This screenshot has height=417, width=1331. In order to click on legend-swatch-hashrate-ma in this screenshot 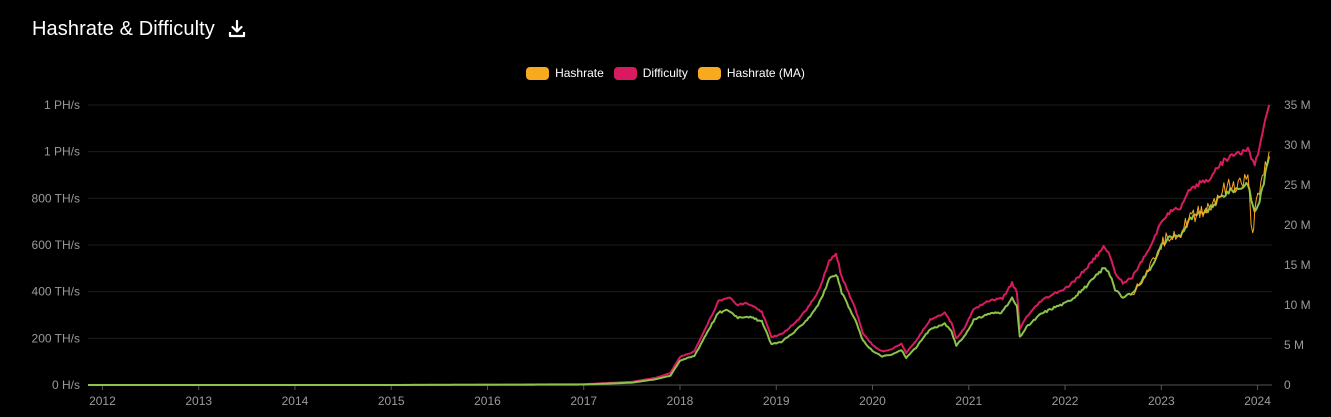, I will do `click(709, 73)`.